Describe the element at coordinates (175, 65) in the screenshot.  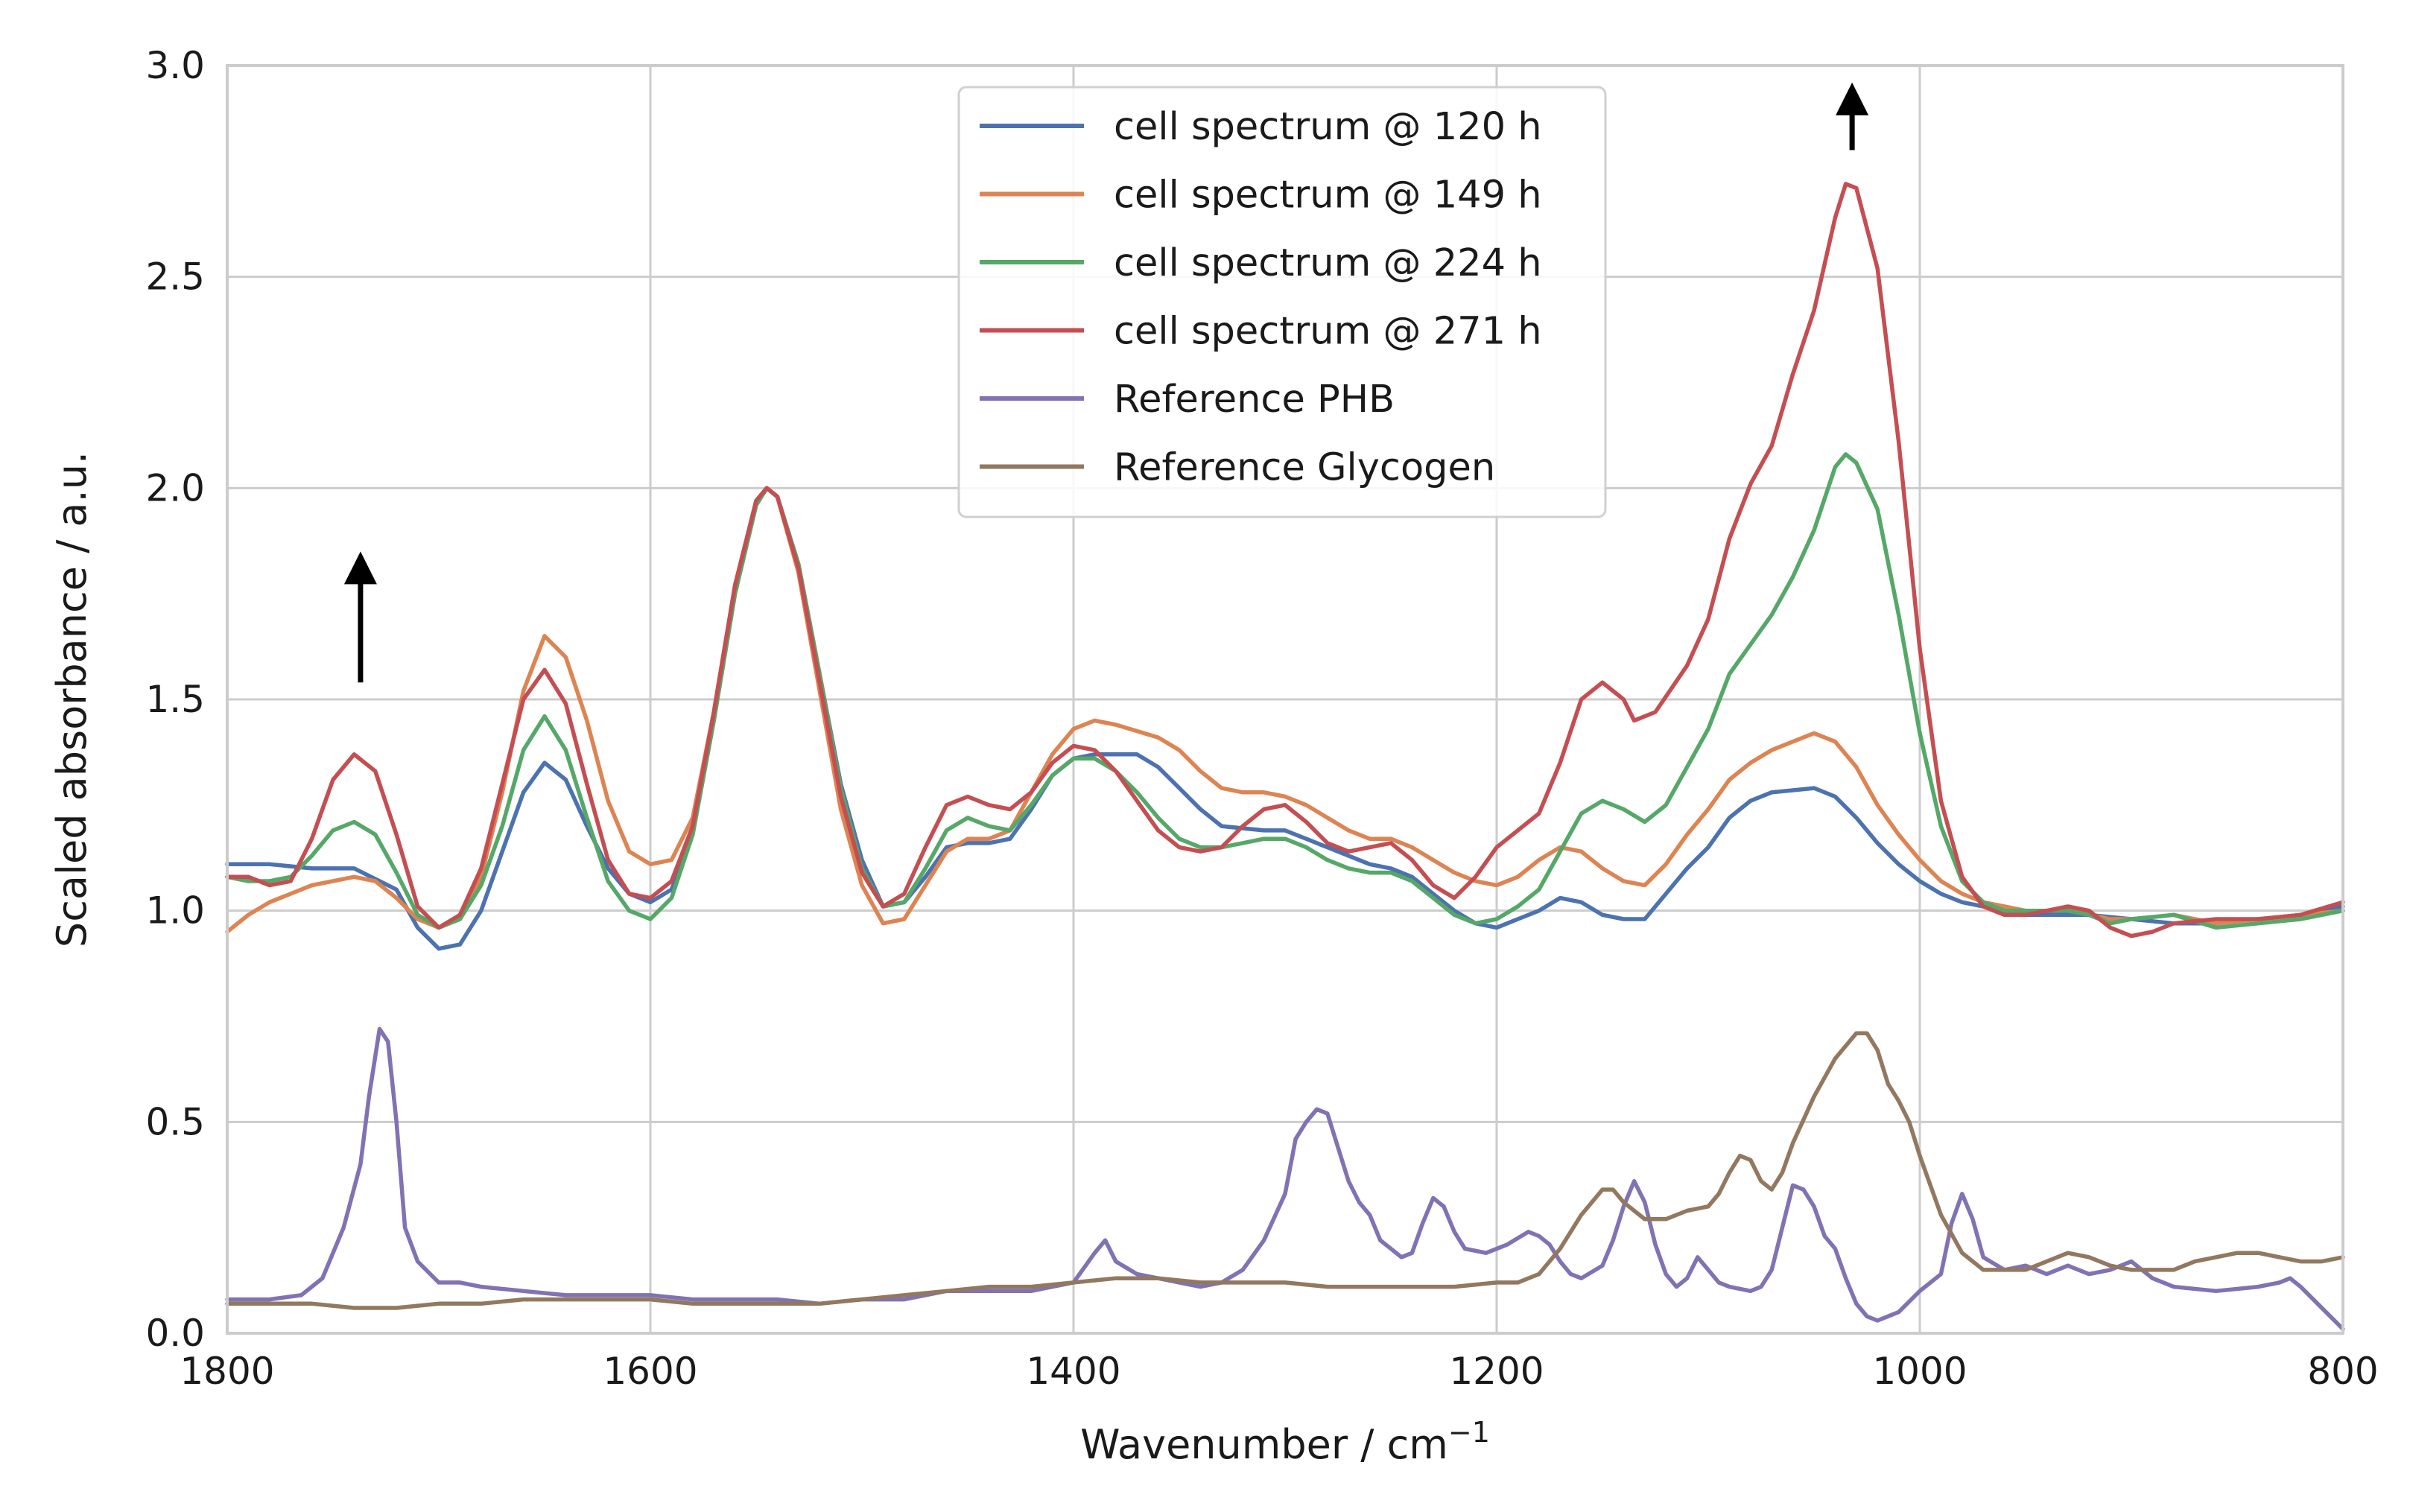
I see `y-tick-label: 3.0` at that location.